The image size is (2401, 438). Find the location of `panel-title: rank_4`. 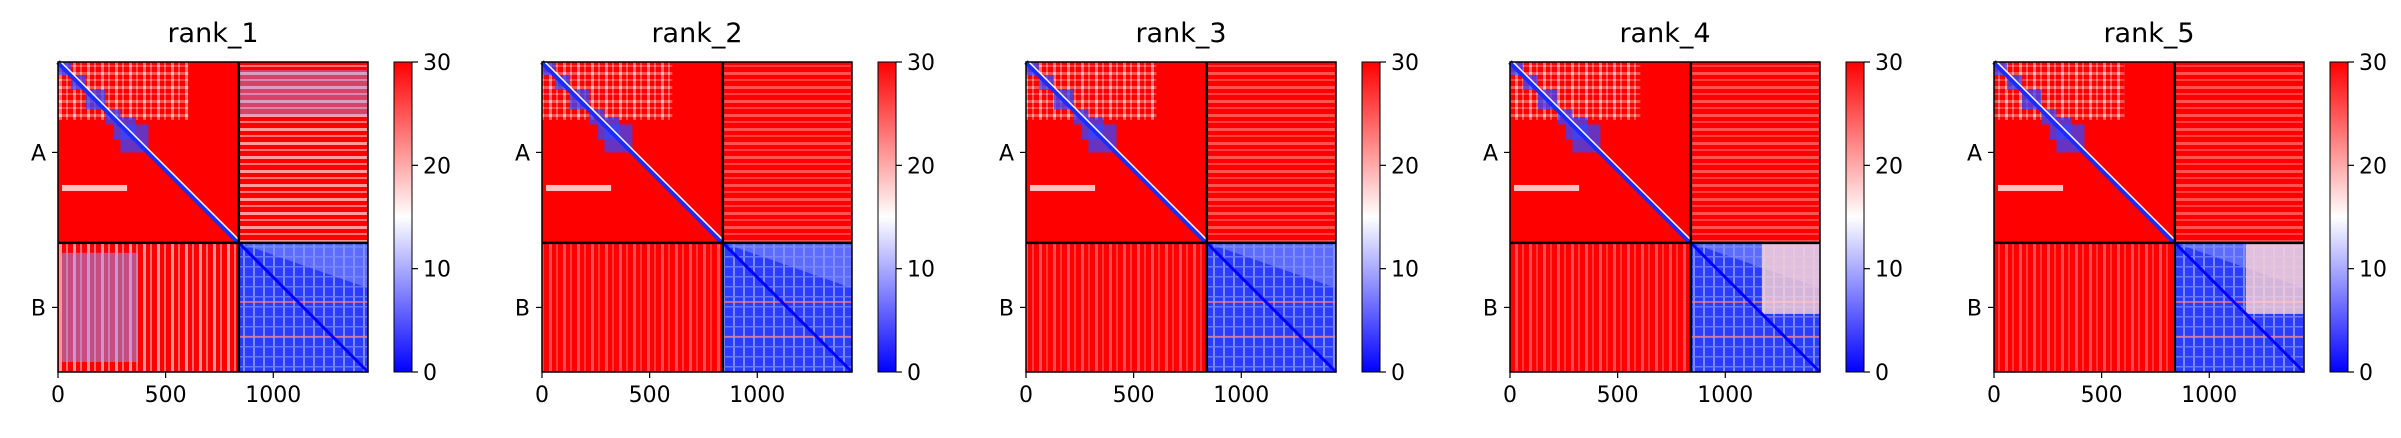

panel-title: rank_4 is located at coordinates (1664, 33).